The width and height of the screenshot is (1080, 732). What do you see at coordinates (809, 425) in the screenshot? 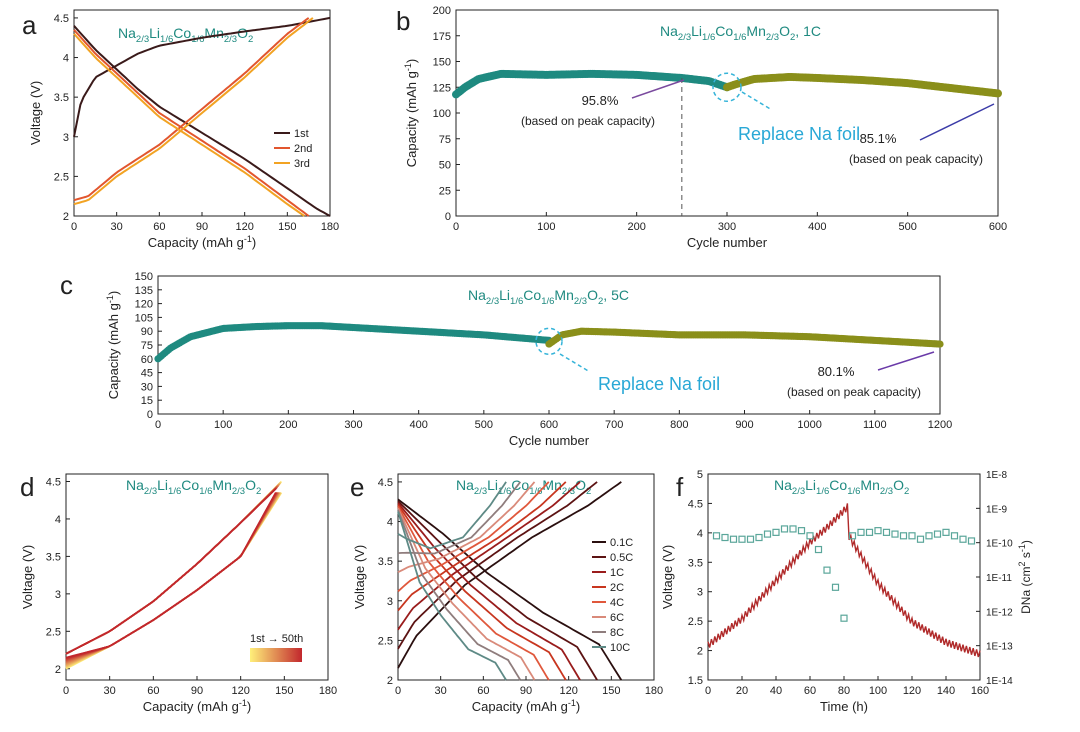
I see `x-tick-label: 1000` at bounding box center [809, 425].